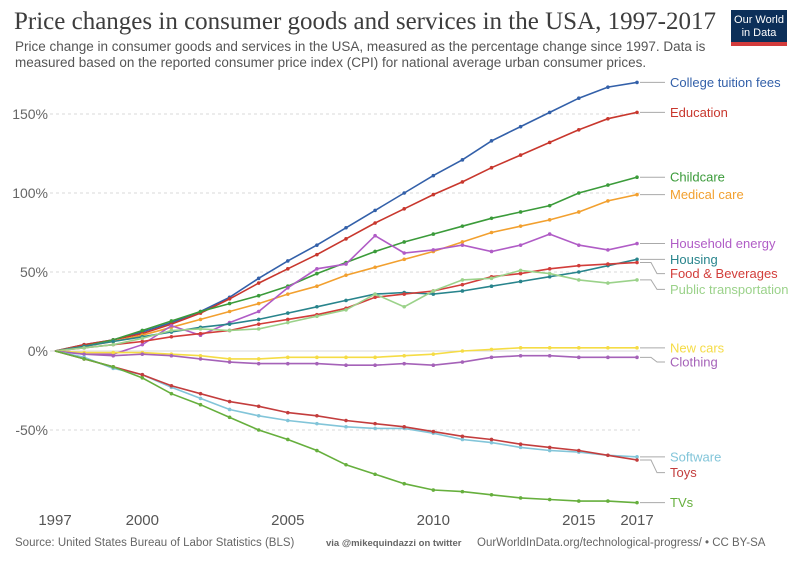 This screenshot has width=800, height=564. Describe the element at coordinates (433, 520) in the screenshot. I see `x-tick-label: 2010` at that location.